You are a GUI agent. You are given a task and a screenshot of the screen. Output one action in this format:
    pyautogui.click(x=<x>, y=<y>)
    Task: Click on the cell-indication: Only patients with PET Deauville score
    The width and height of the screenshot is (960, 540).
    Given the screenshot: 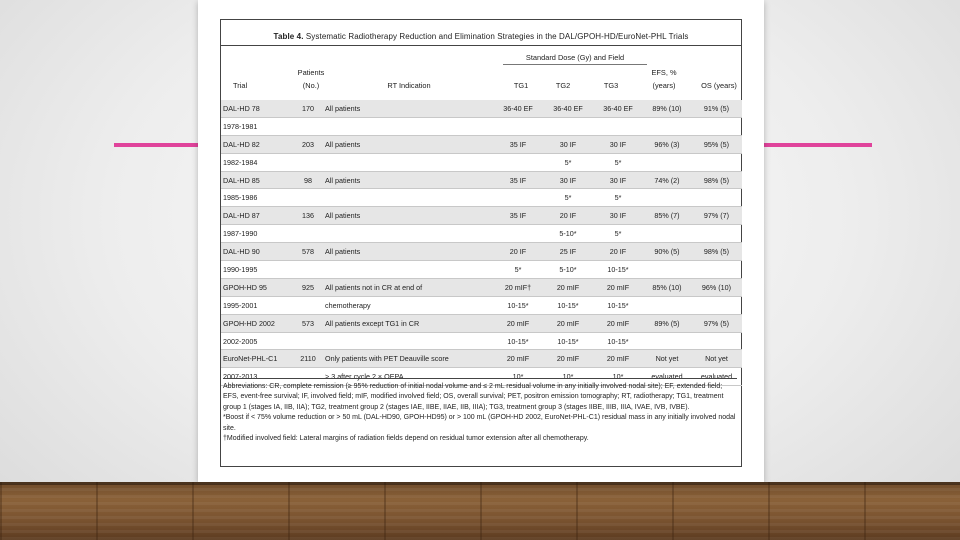 What is the action you would take?
    pyautogui.click(x=408, y=359)
    